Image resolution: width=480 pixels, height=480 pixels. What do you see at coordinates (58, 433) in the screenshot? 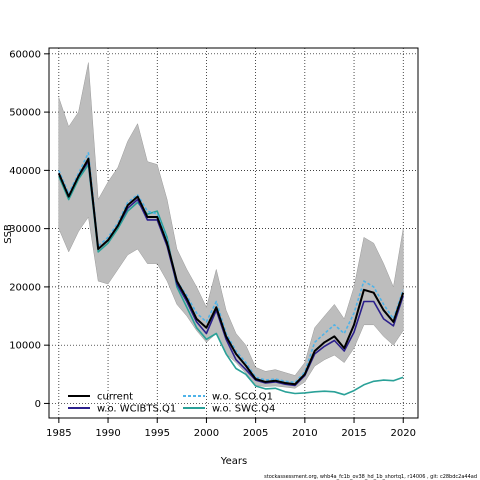
I see `x-tick-label: 1985` at bounding box center [58, 433].